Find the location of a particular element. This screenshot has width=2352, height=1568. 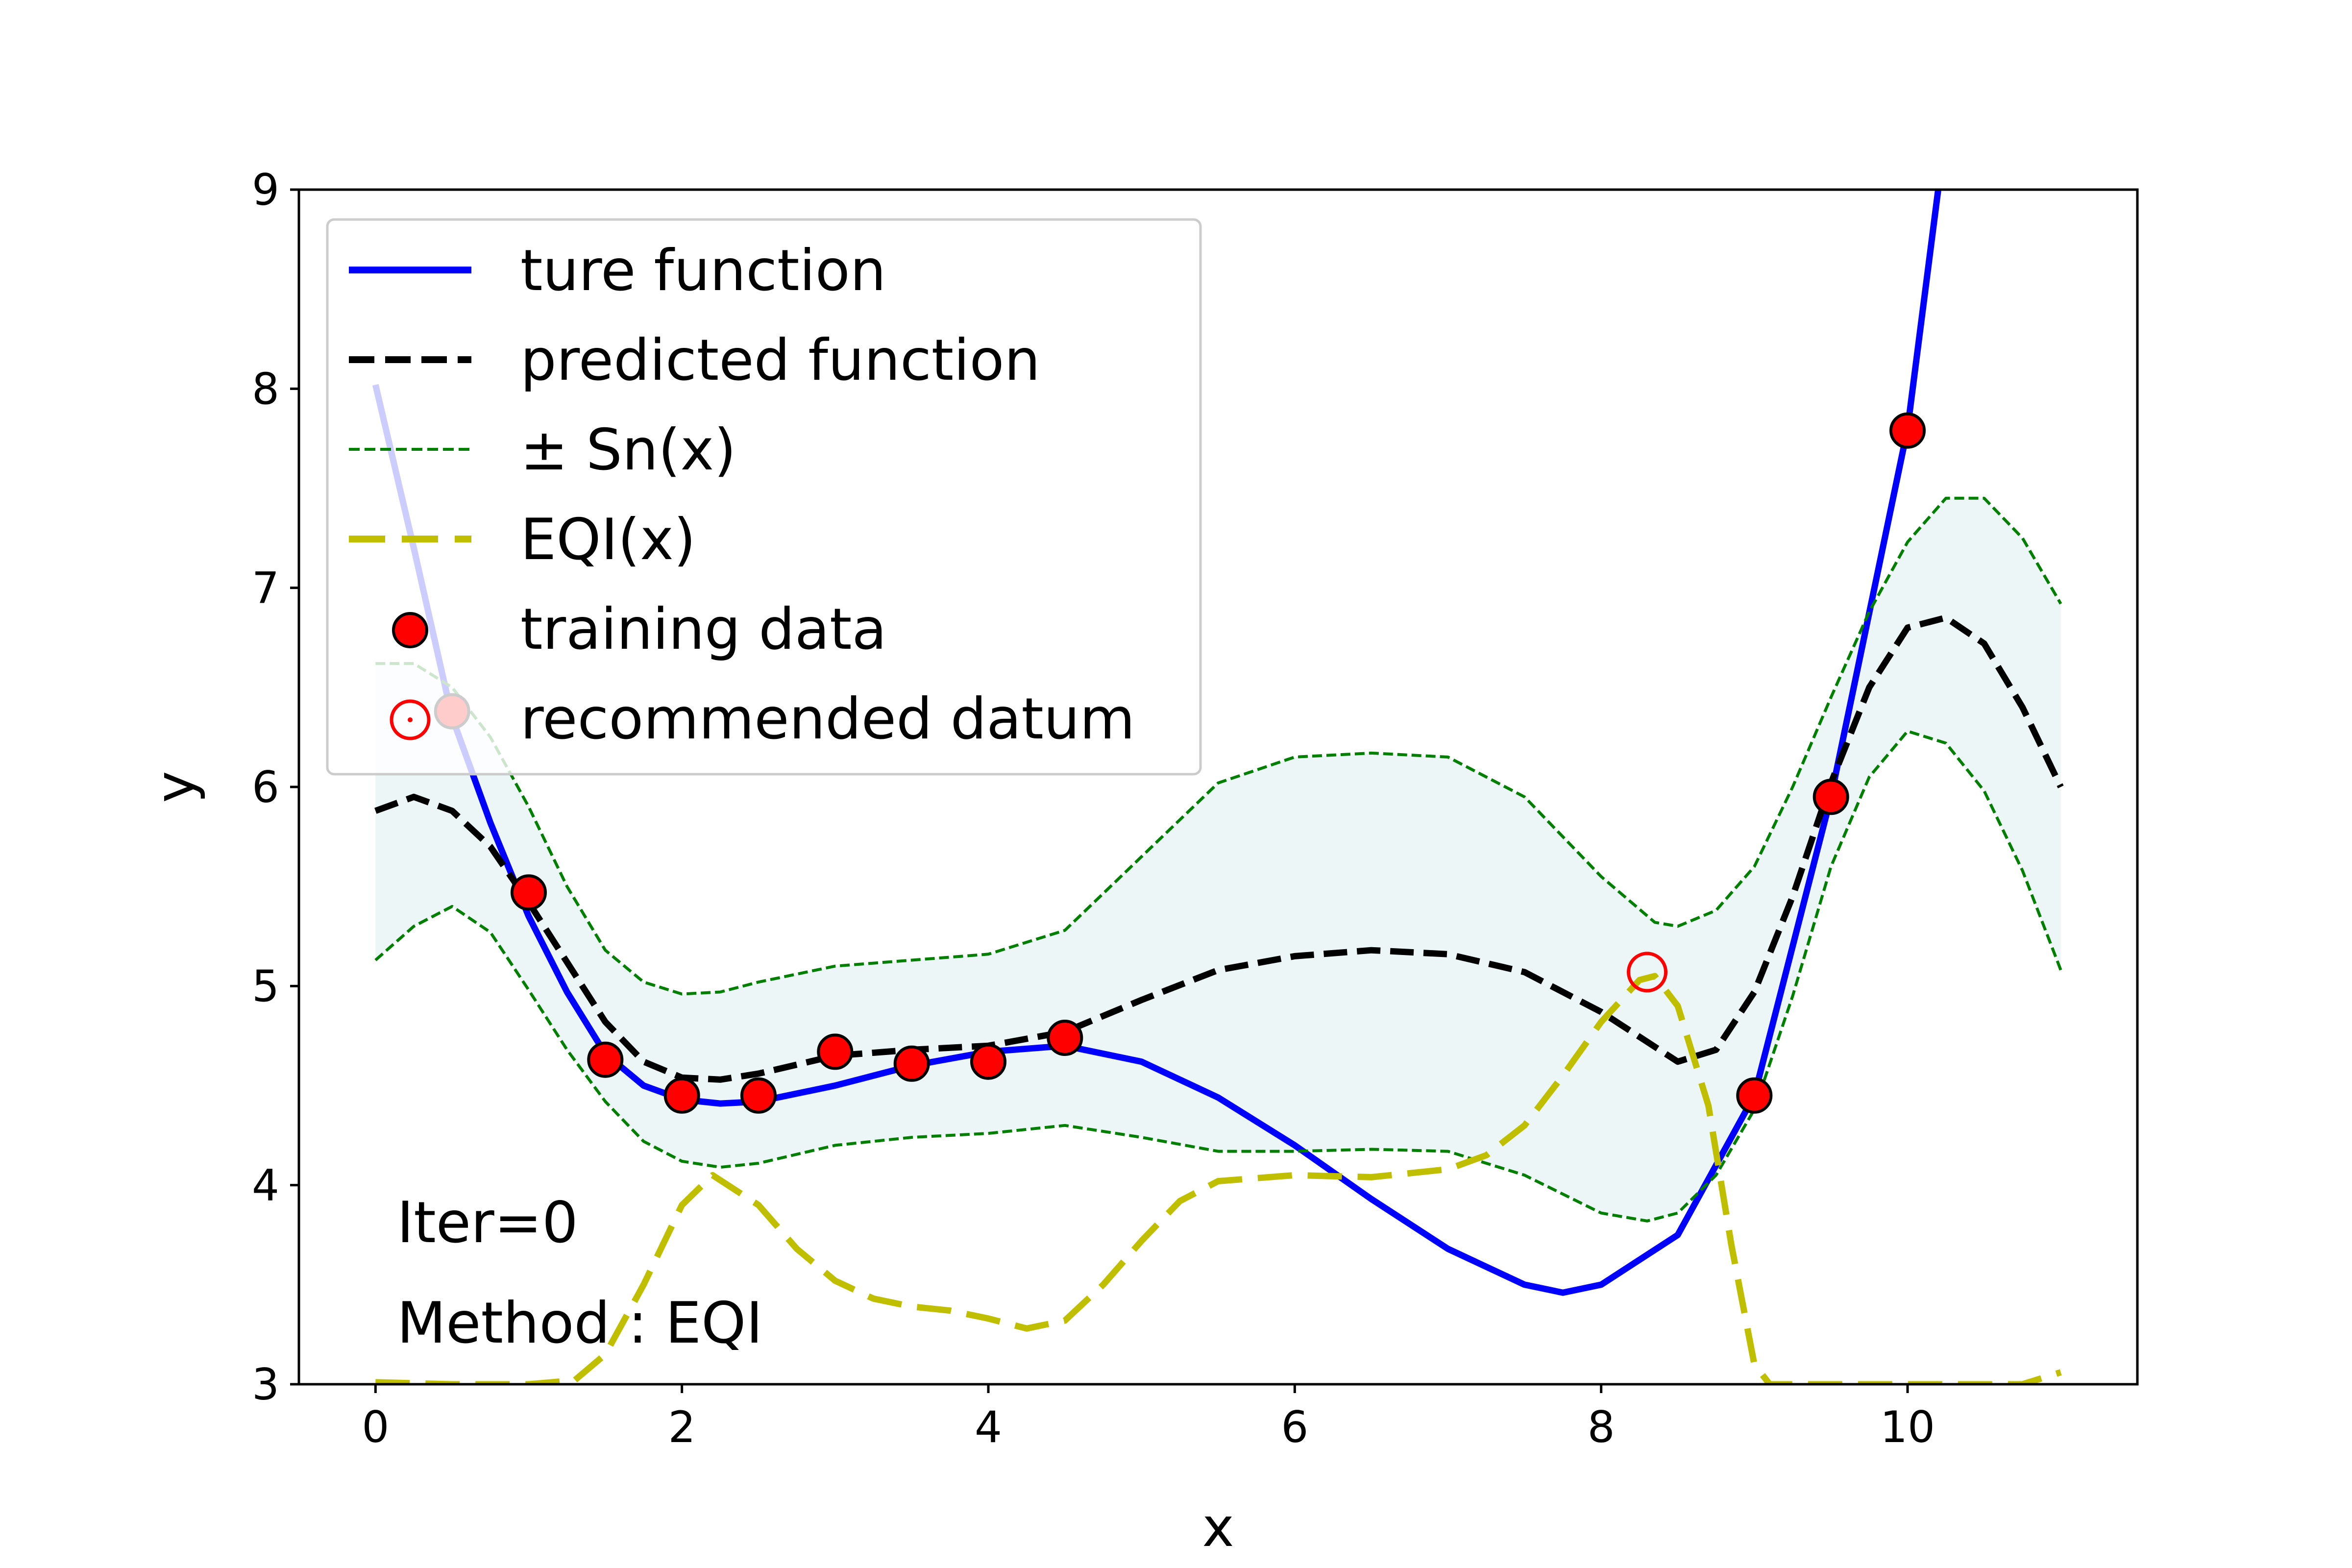

legend-label-recommended-datum: recommended datum is located at coordinates (827, 719).